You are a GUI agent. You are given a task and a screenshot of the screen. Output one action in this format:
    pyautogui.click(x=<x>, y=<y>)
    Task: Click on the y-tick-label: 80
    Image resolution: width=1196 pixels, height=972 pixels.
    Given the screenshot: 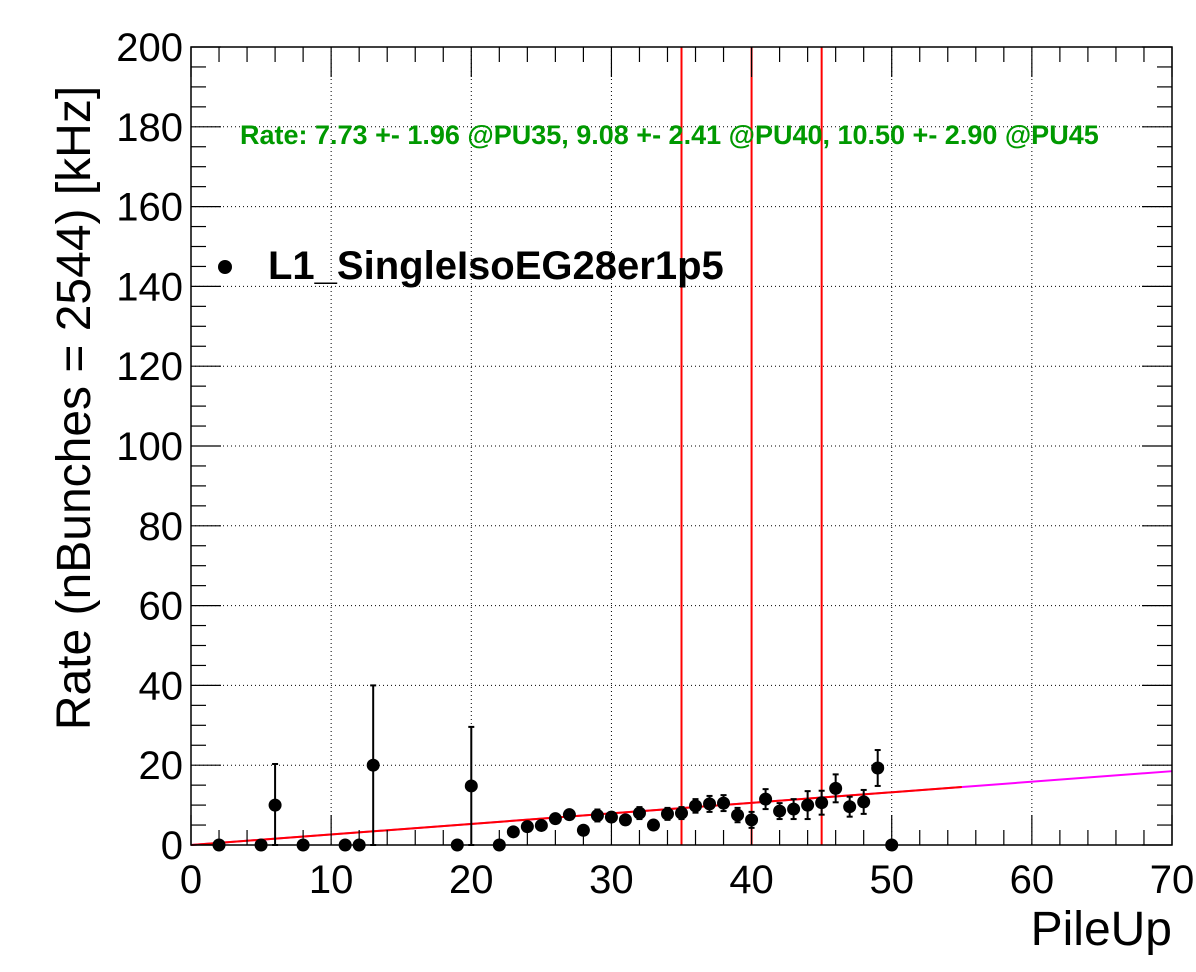 What is the action you would take?
    pyautogui.click(x=161, y=527)
    